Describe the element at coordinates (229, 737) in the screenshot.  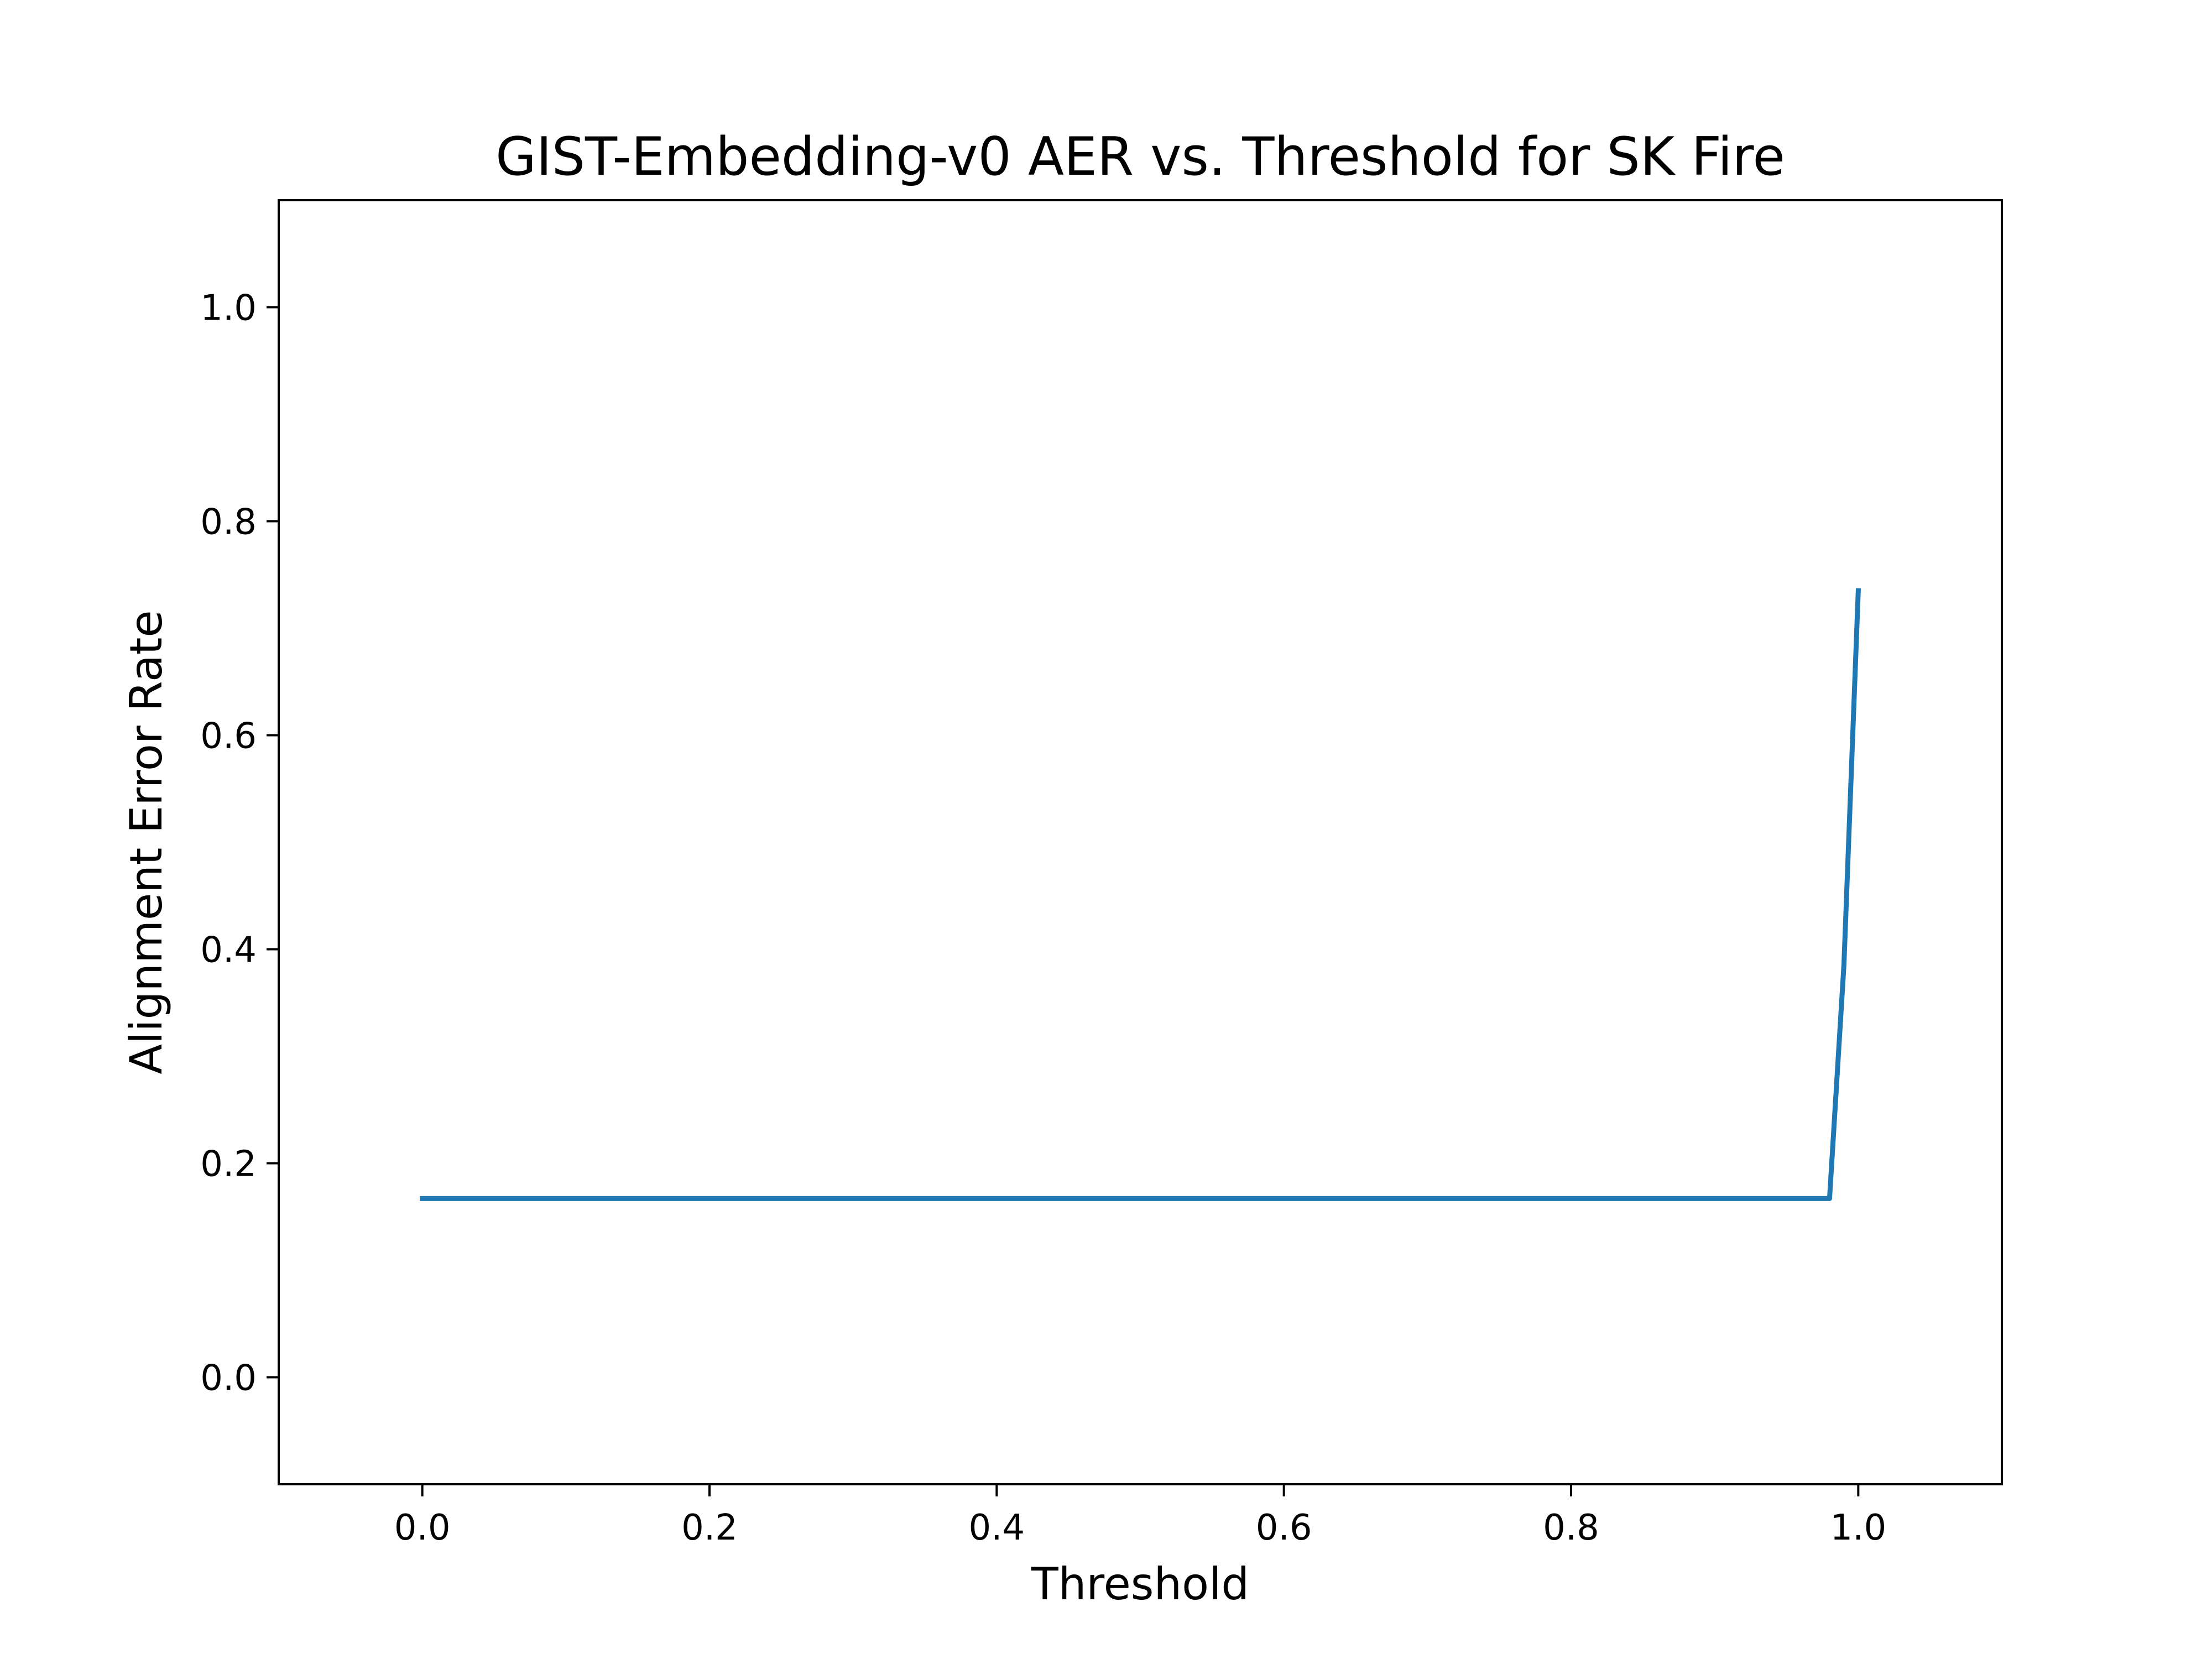
I see `y-tick-label: 0.6` at that location.